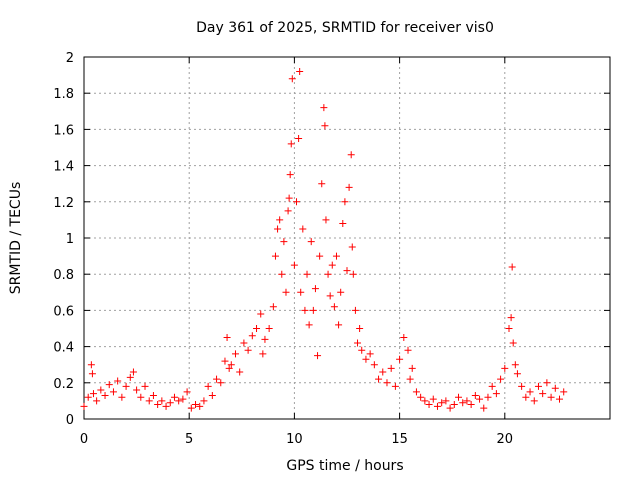 The height and width of the screenshot is (480, 640). What do you see at coordinates (84, 439) in the screenshot?
I see `x-tick-label: 0` at bounding box center [84, 439].